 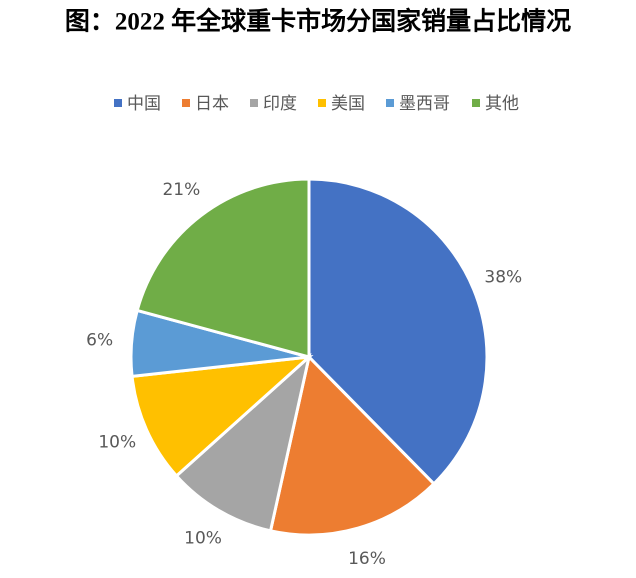 I want to click on legend-label: 美国, so click(x=348, y=104).